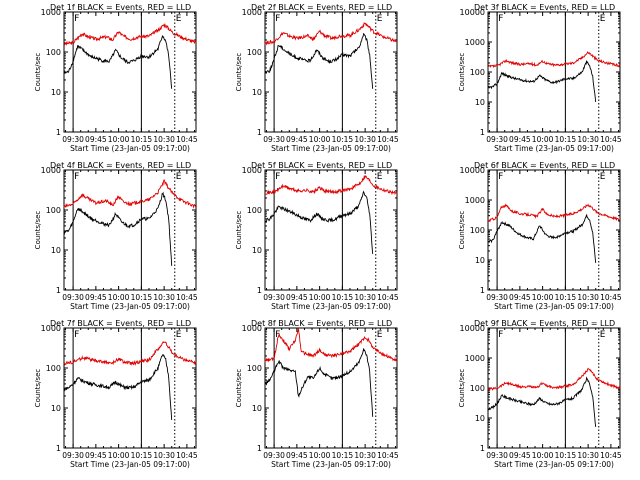 Image resolution: width=640 pixels, height=480 pixels. What do you see at coordinates (321, 7) in the screenshot?
I see `plot-title: Det 2f BLACK = Events, RED = LLD` at bounding box center [321, 7].